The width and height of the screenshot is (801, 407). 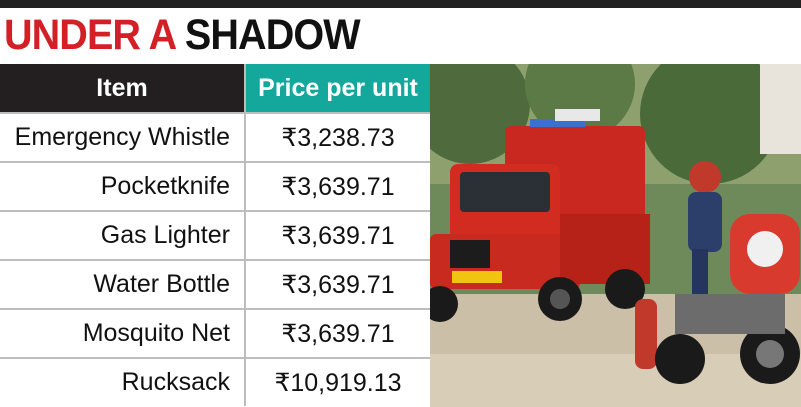 I want to click on item-name: Water Bottle, so click(x=123, y=284).